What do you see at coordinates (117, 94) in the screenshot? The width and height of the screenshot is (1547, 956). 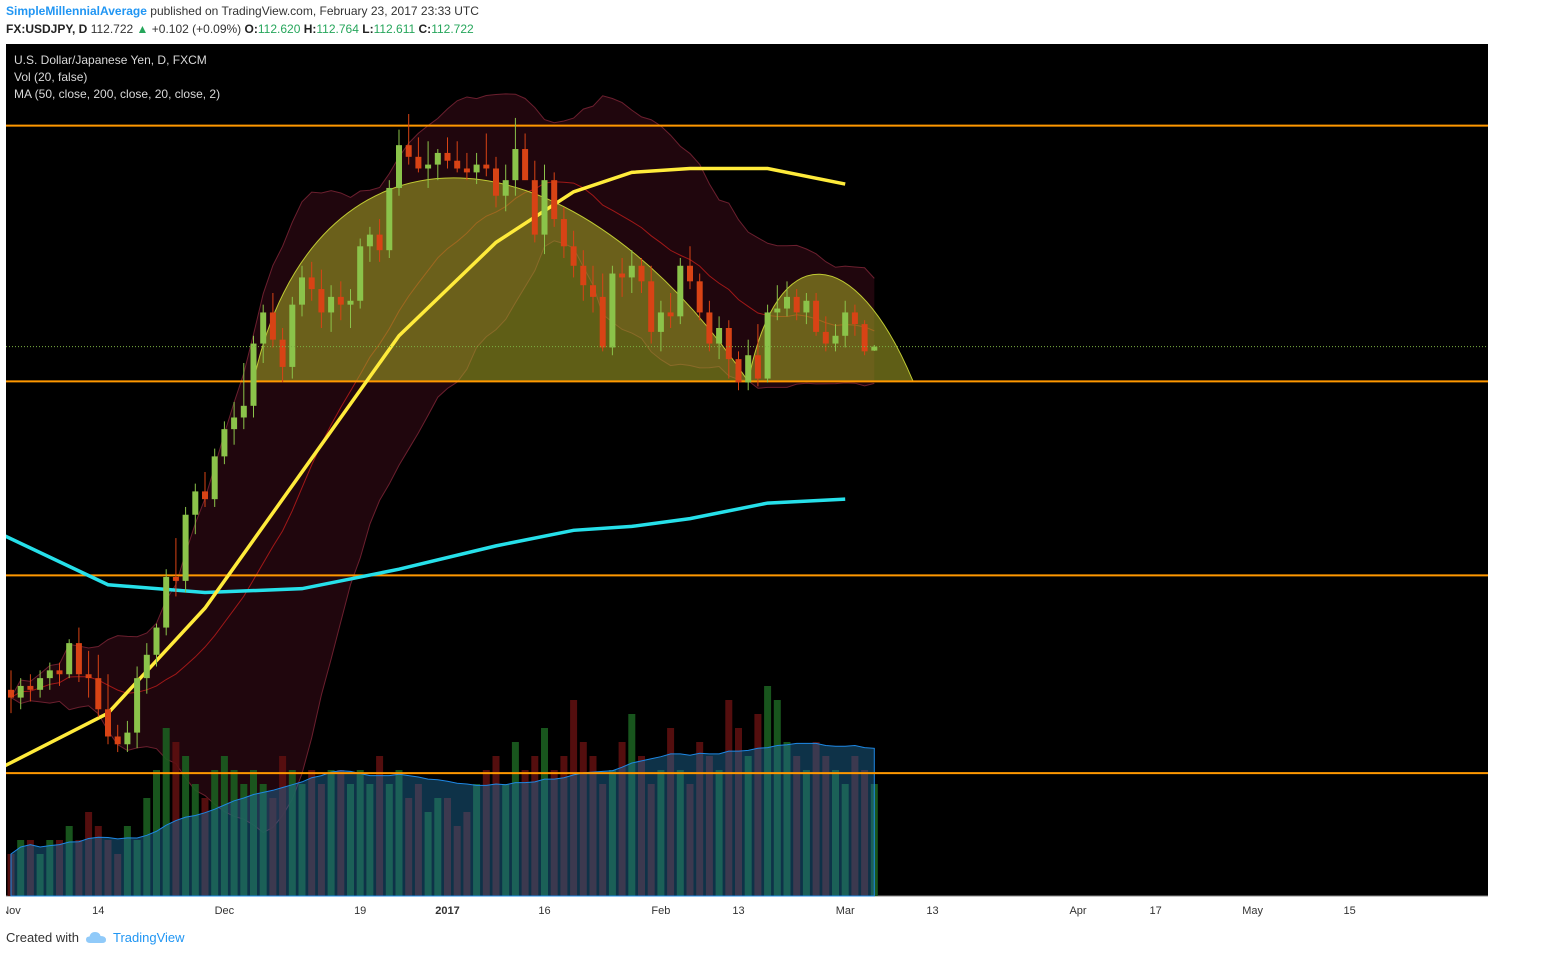 I see `legend-ma: MA (50, close, 200, close, 20, close, 2)` at bounding box center [117, 94].